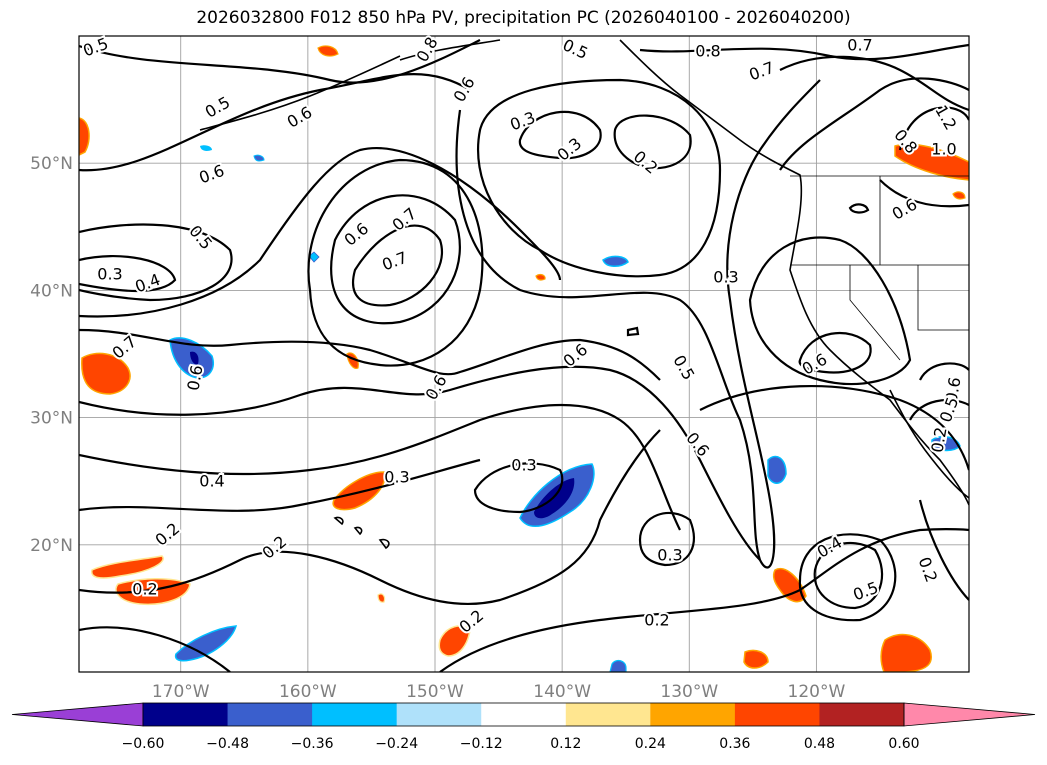 This screenshot has height=765, width=1047. What do you see at coordinates (879, 268) in the screenshot?
I see `state-borders` at bounding box center [879, 268].